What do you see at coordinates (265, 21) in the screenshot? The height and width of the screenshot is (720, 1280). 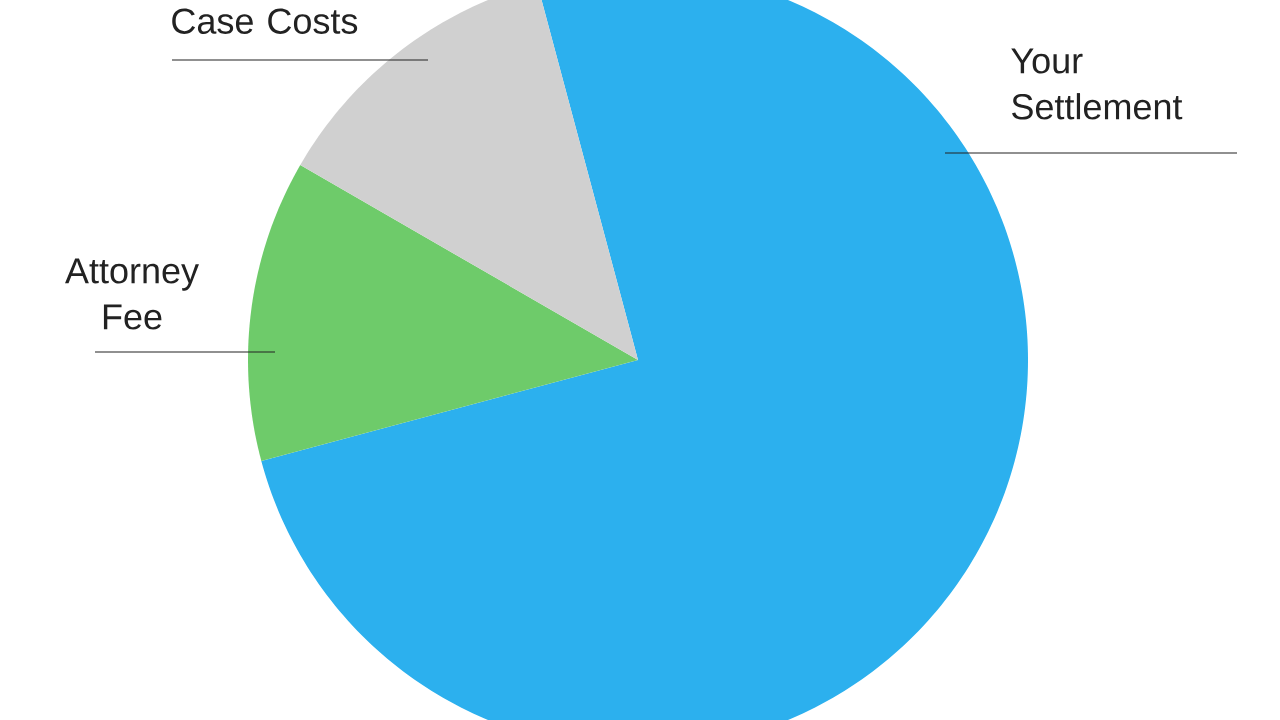 I see `slice-label: Case Costs` at bounding box center [265, 21].